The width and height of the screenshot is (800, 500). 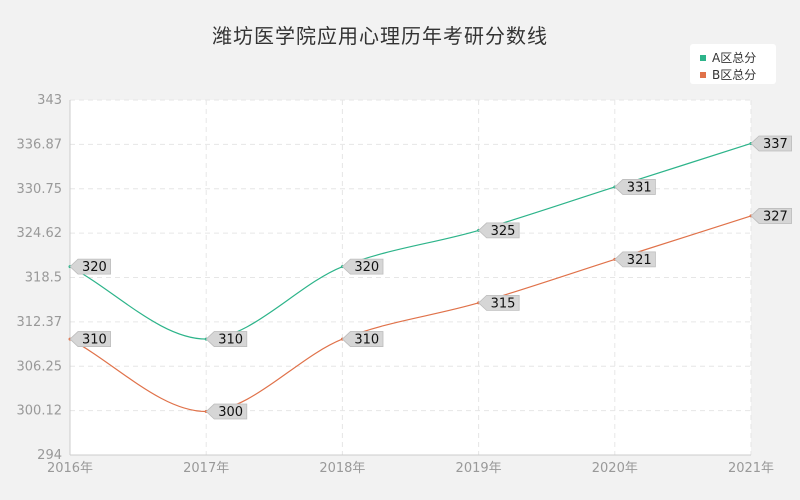 I want to click on y-tick-label: 324.62, so click(x=40, y=233).